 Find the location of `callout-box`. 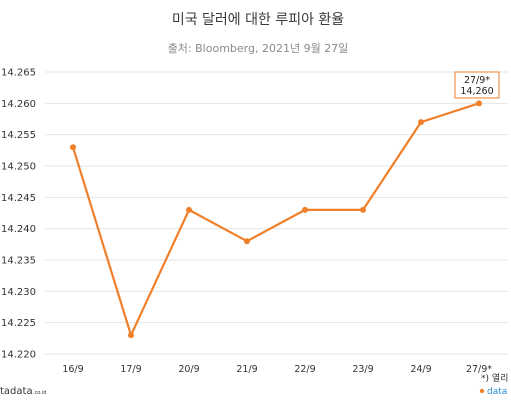

callout-box is located at coordinates (477, 85).